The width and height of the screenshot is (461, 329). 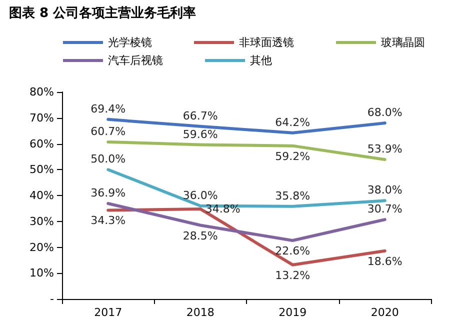 I want to click on data-label: 22.6%, so click(x=292, y=251).